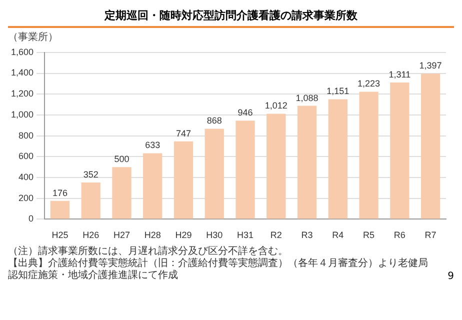 The image size is (462, 320). I want to click on data-label: 1,311, so click(399, 75).